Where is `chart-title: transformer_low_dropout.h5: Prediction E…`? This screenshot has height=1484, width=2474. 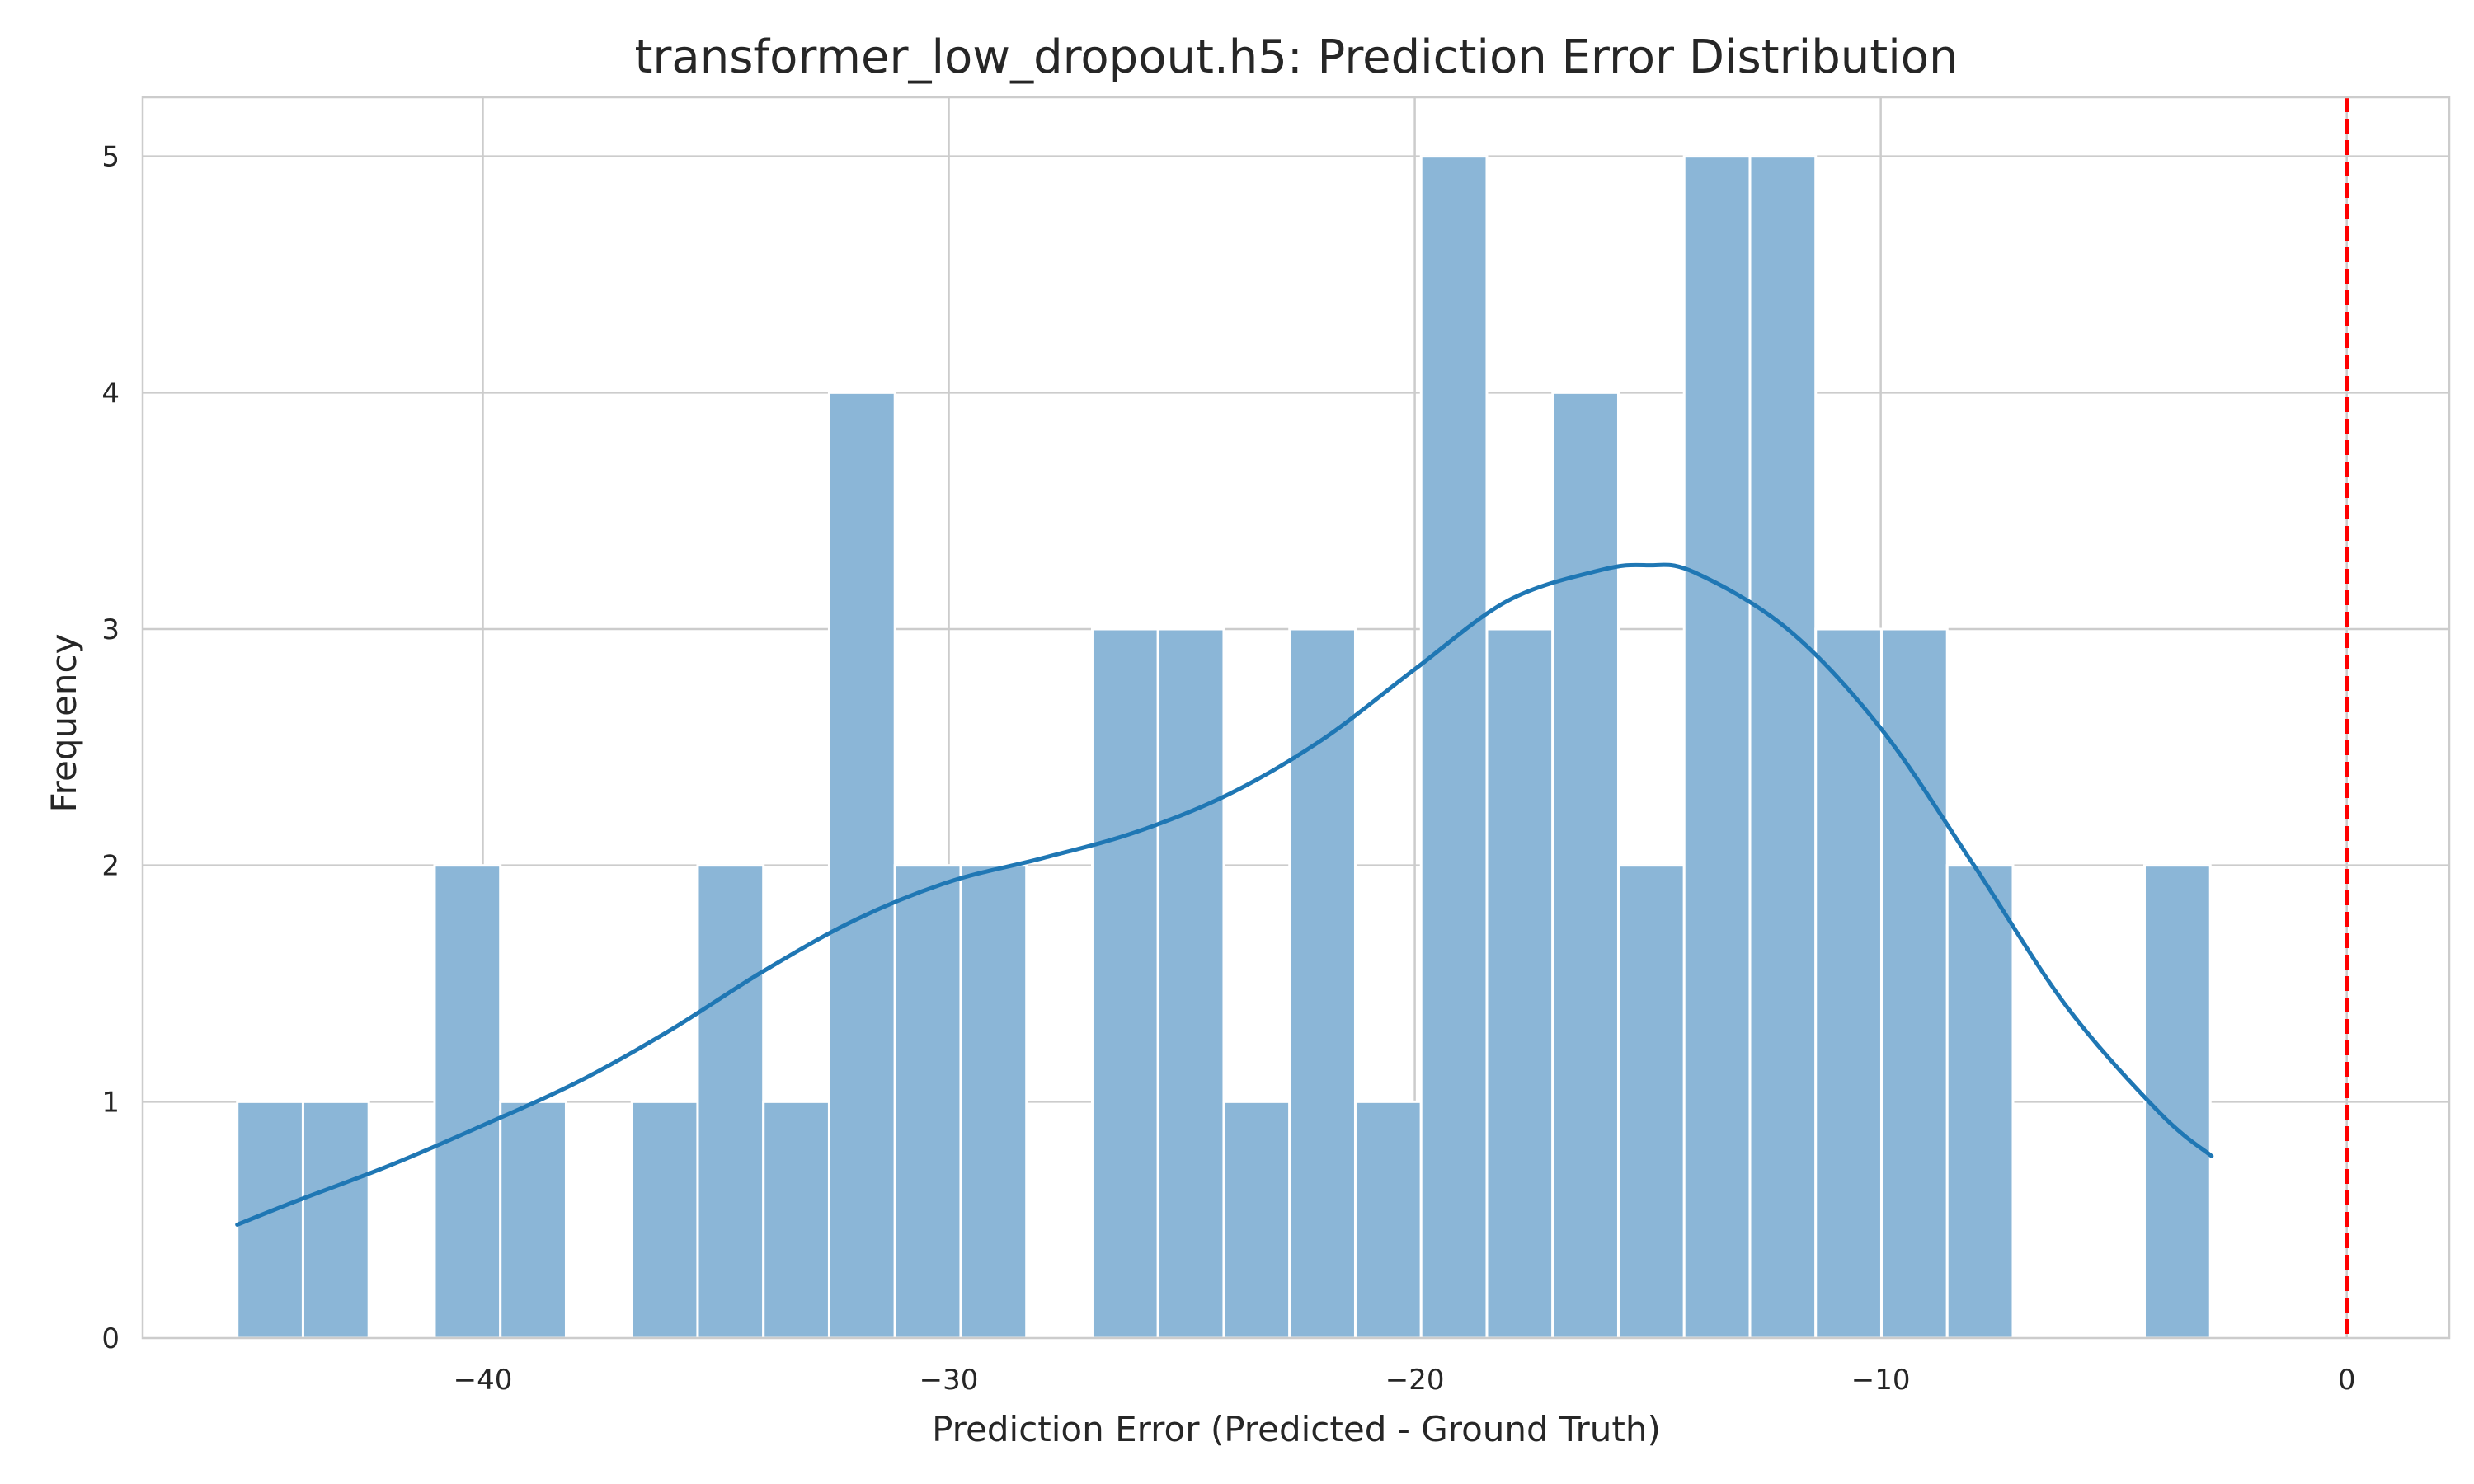 chart-title: transformer_low_dropout.h5: Prediction E… is located at coordinates (1296, 58).